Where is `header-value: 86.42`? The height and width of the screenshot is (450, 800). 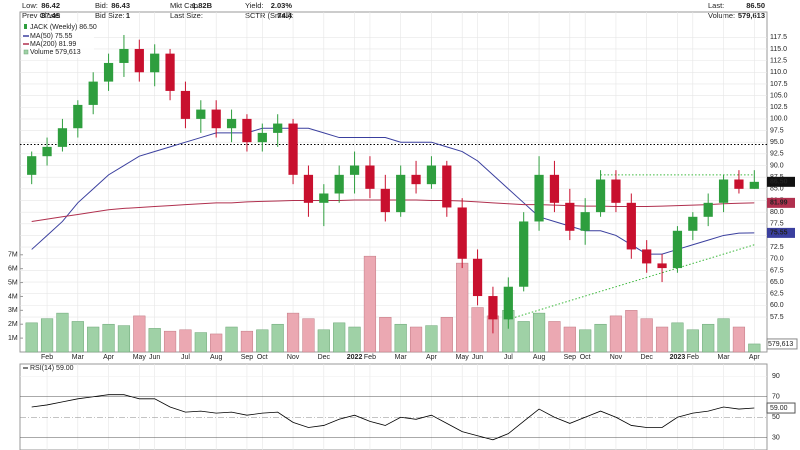 header-value: 86.42 is located at coordinates (50, 5).